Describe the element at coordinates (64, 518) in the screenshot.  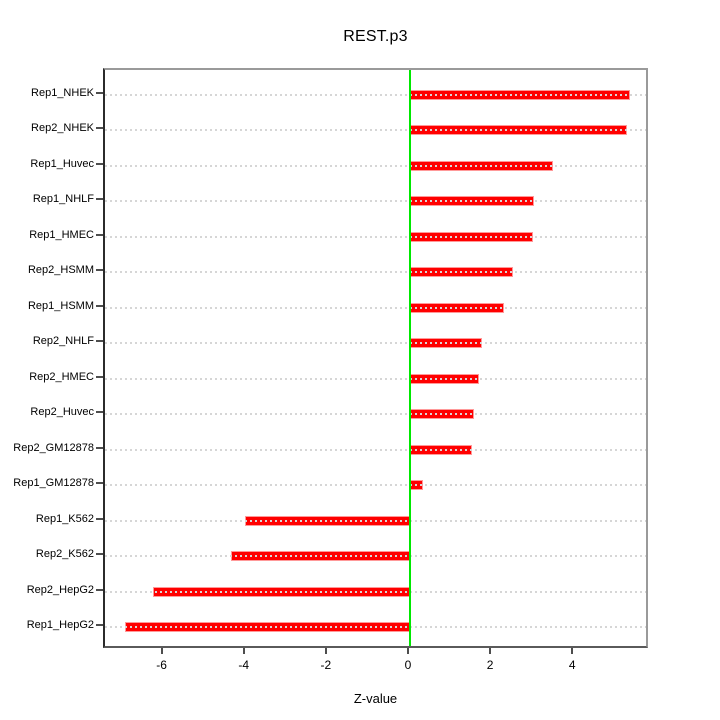
I see `category-label: Rep1_K562` at that location.